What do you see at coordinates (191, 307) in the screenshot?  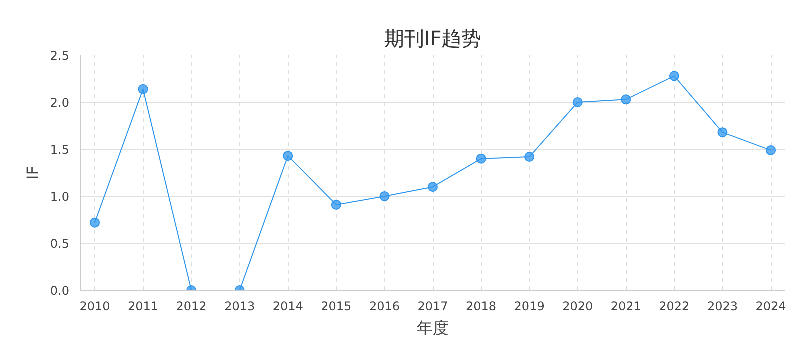 I see `x-tick-label: 2012` at bounding box center [191, 307].